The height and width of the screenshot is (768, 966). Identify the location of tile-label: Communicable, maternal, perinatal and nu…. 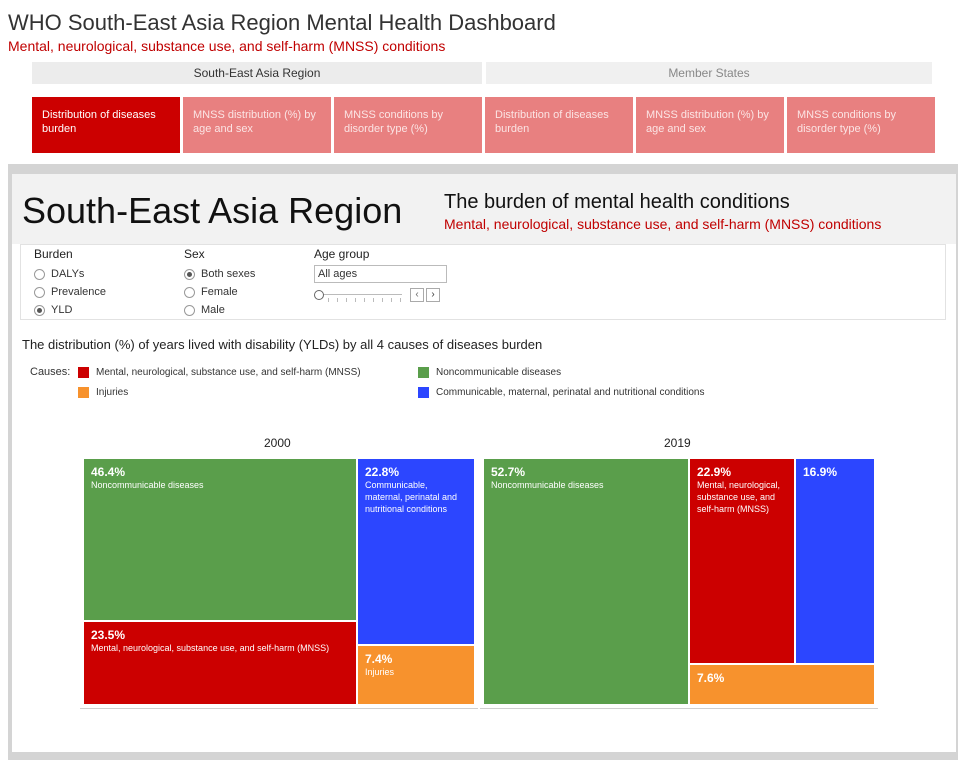
(411, 497).